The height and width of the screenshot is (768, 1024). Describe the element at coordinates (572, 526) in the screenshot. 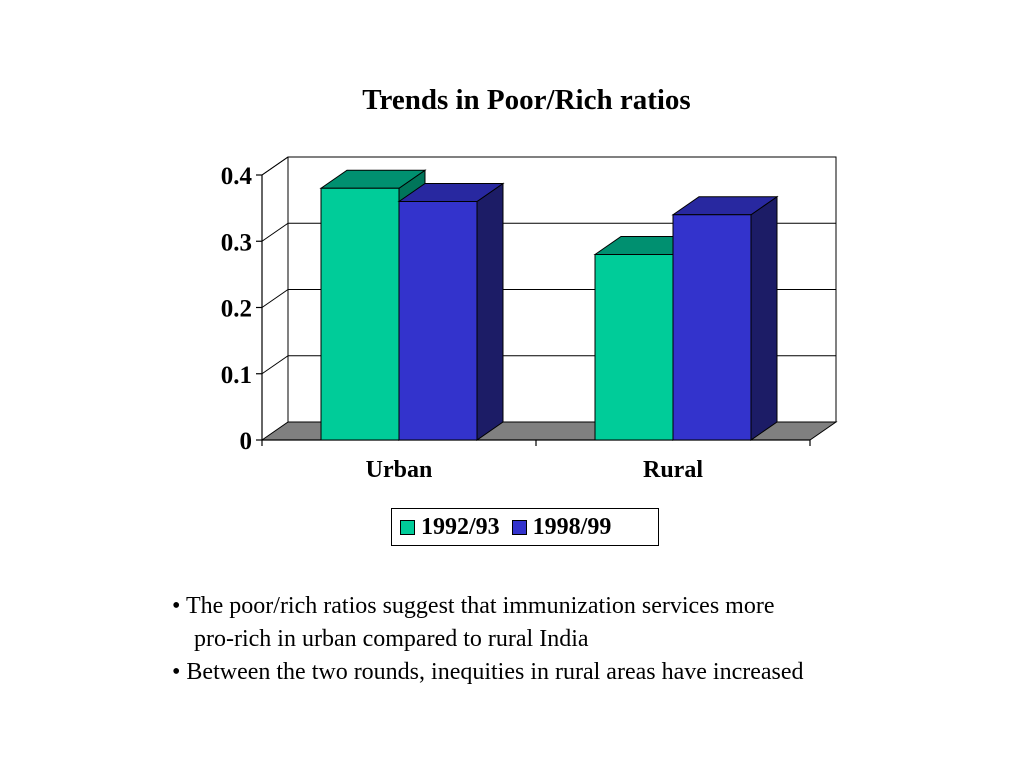

I see `legend-label-series-2: 1998/99` at that location.